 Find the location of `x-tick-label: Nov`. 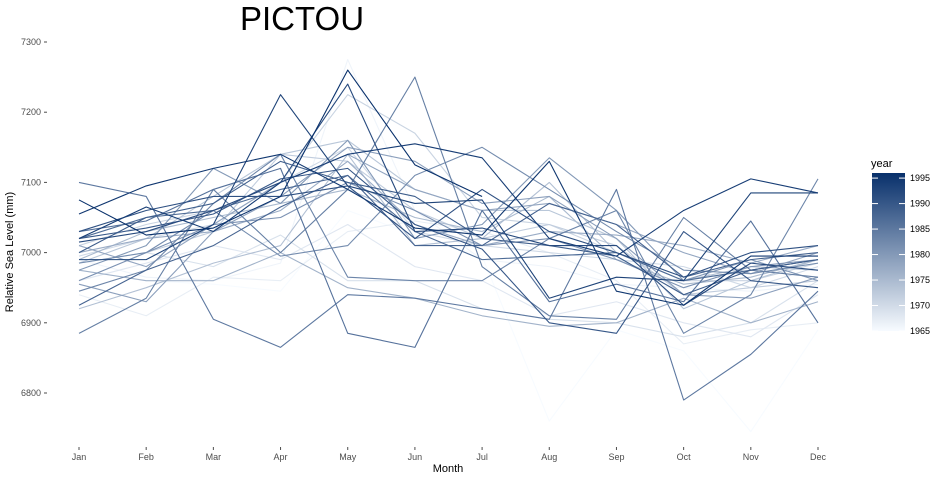

x-tick-label: Nov is located at coordinates (751, 457).